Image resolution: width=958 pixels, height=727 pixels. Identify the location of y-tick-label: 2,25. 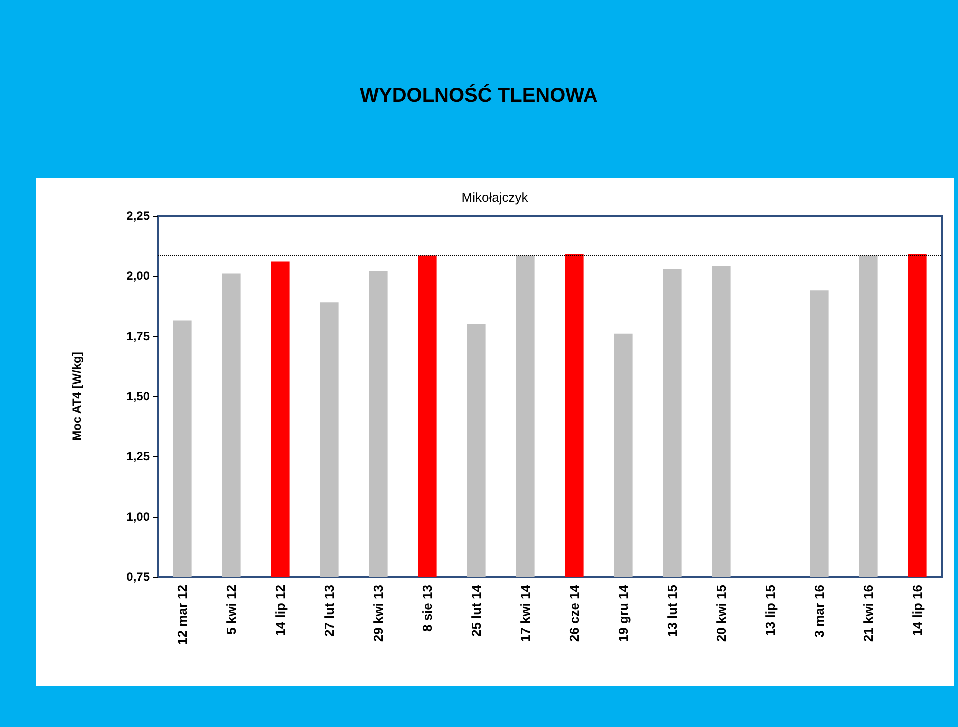
(138, 216).